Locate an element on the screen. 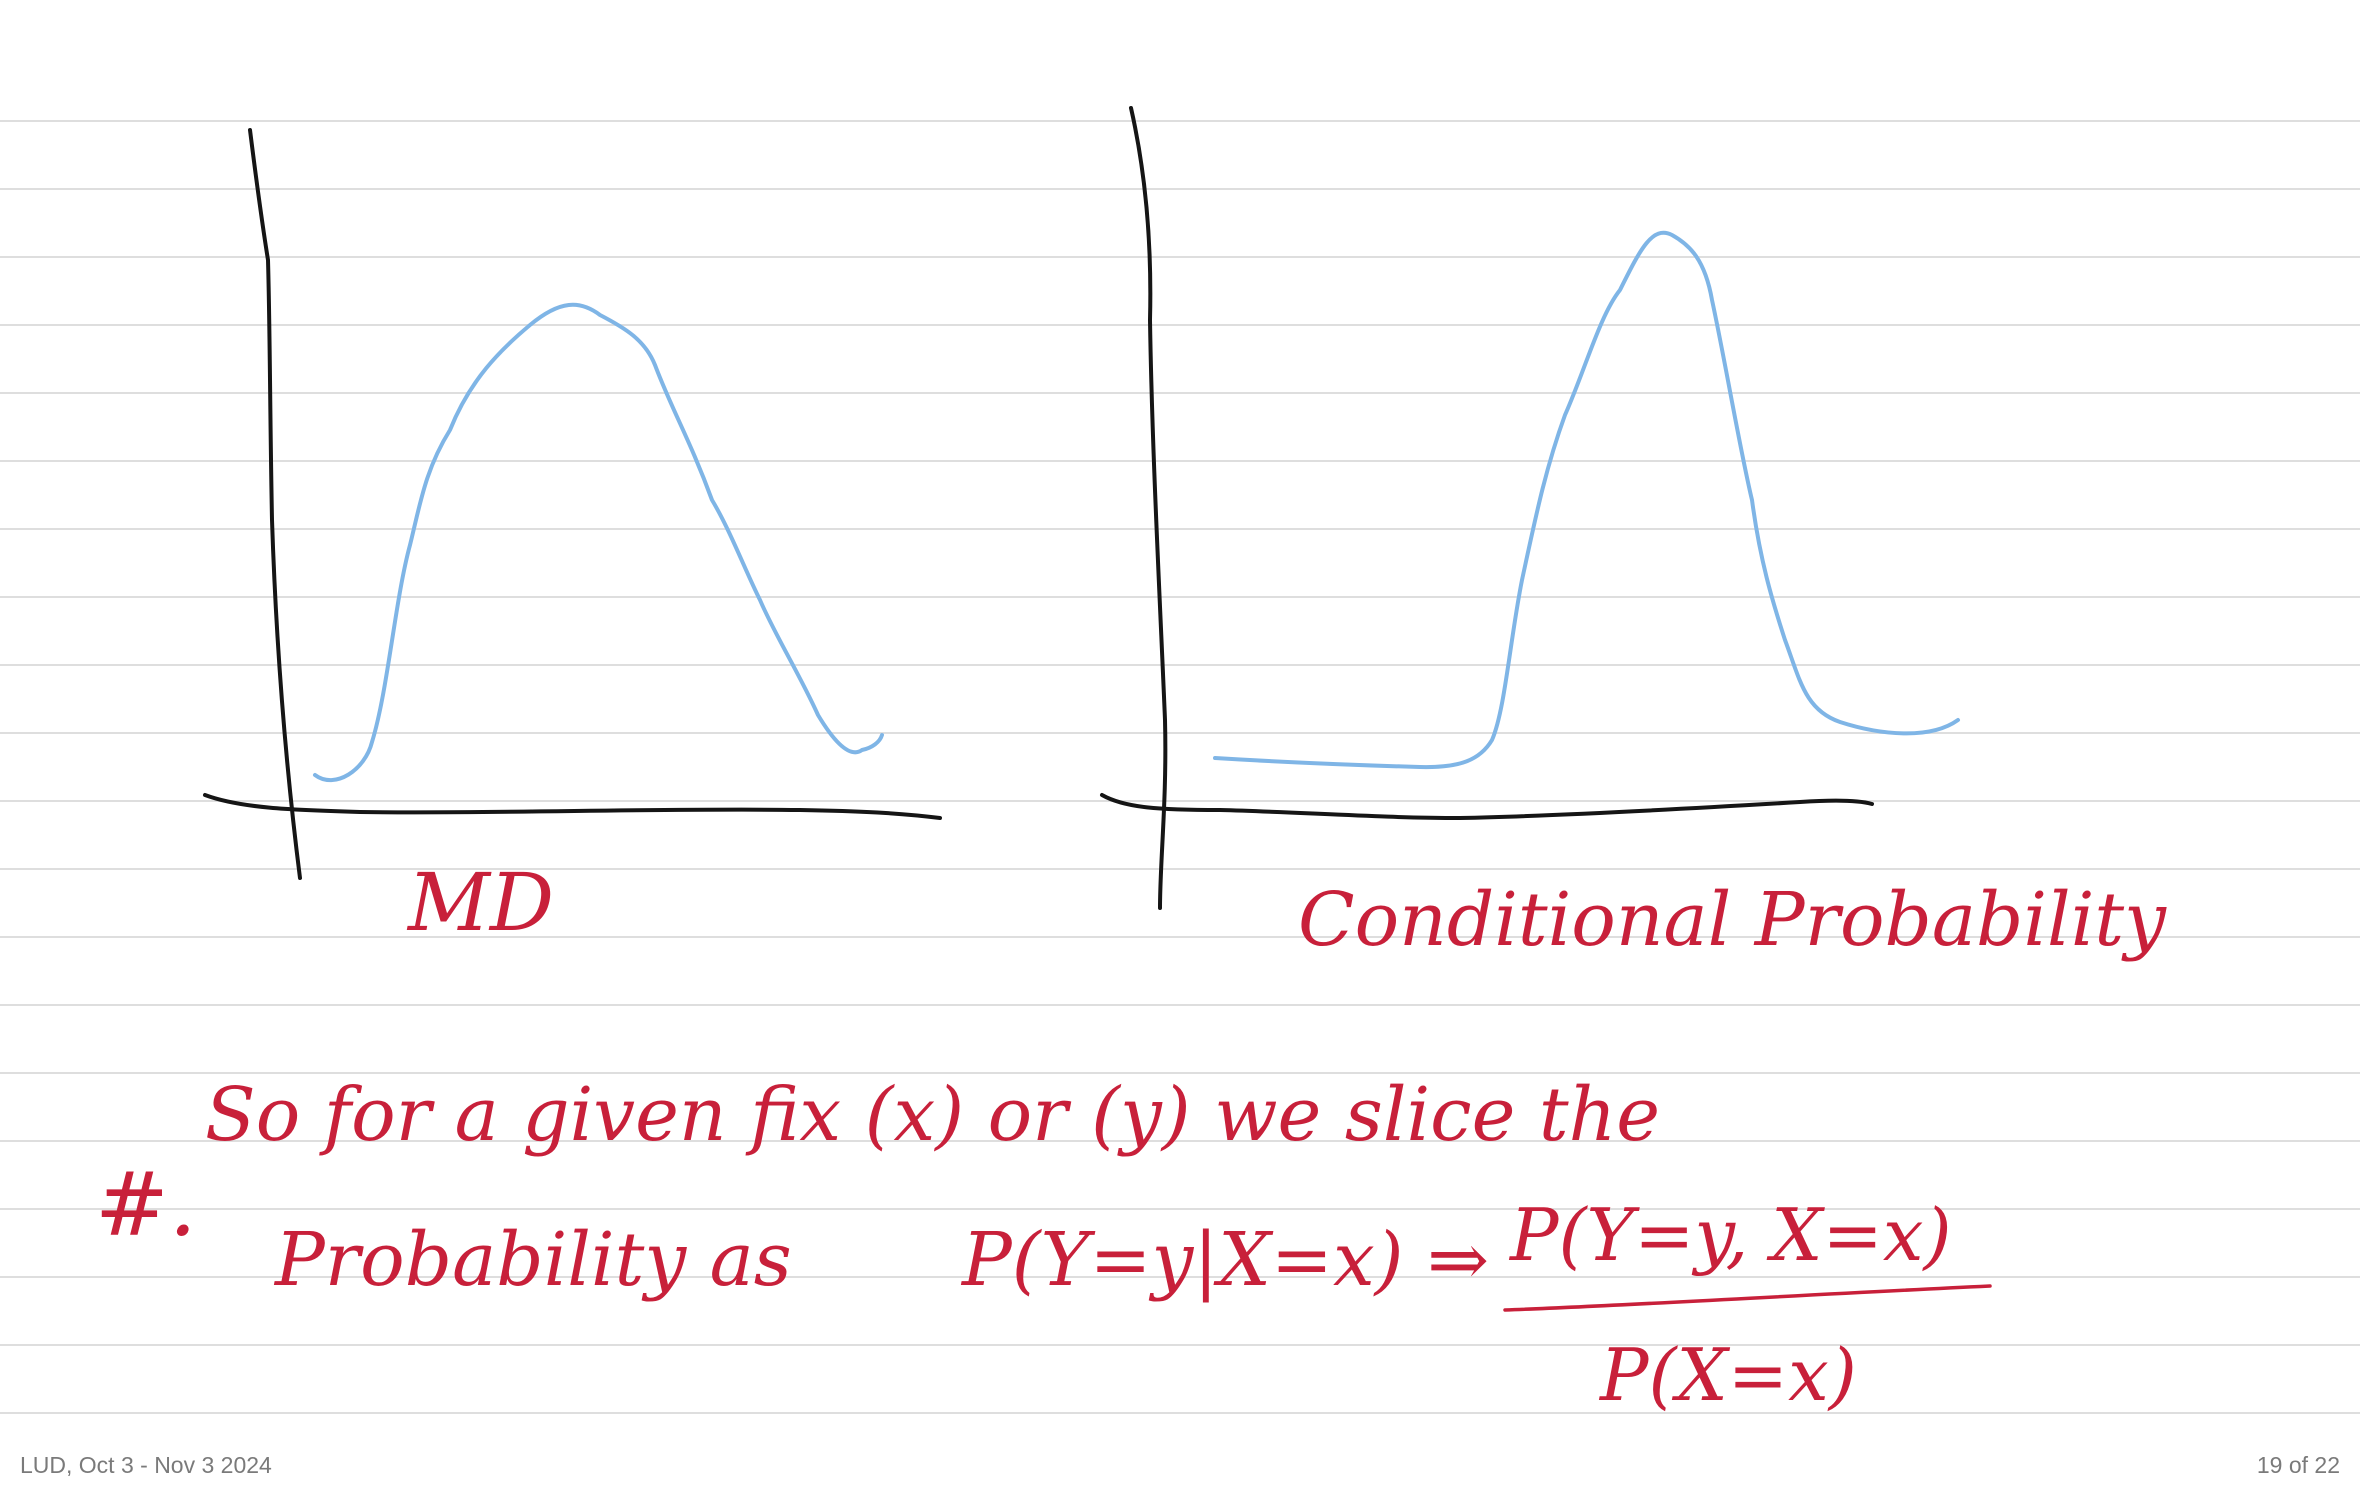 The height and width of the screenshot is (1504, 2360). note-line-2-formula: P(Y=y|X=x) ⇒ is located at coordinates (1224, 1260).